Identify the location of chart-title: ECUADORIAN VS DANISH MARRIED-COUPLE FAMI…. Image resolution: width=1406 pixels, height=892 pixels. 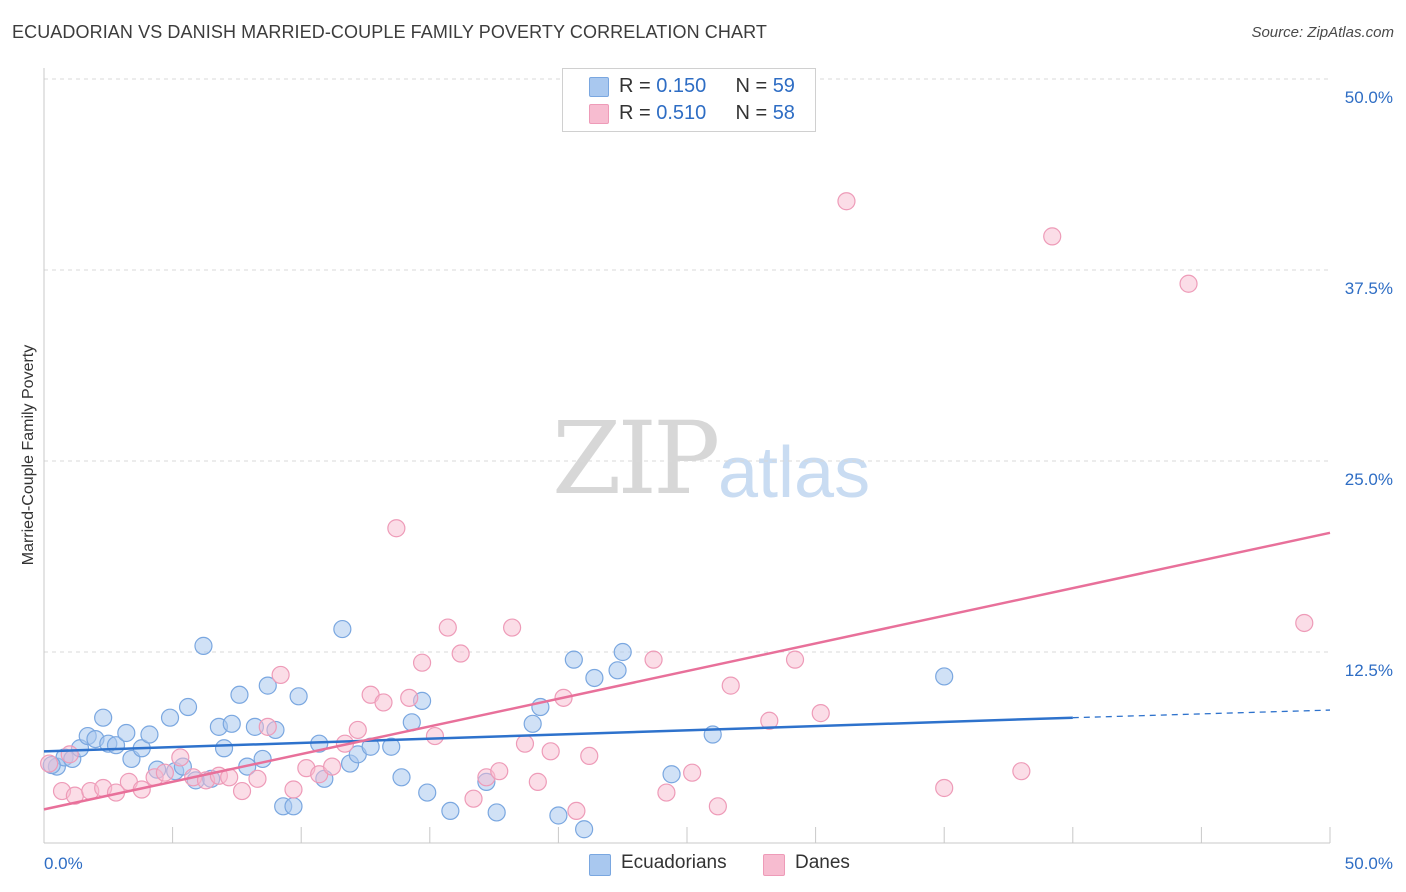
(389, 32).